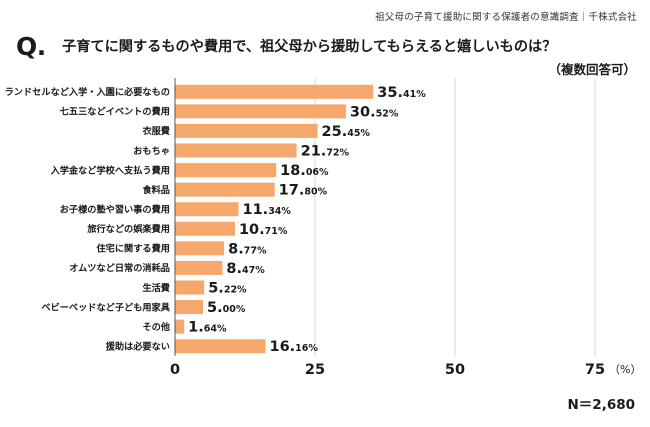 The width and height of the screenshot is (650, 427). What do you see at coordinates (303, 191) in the screenshot?
I see `value-label: 17.80%` at bounding box center [303, 191].